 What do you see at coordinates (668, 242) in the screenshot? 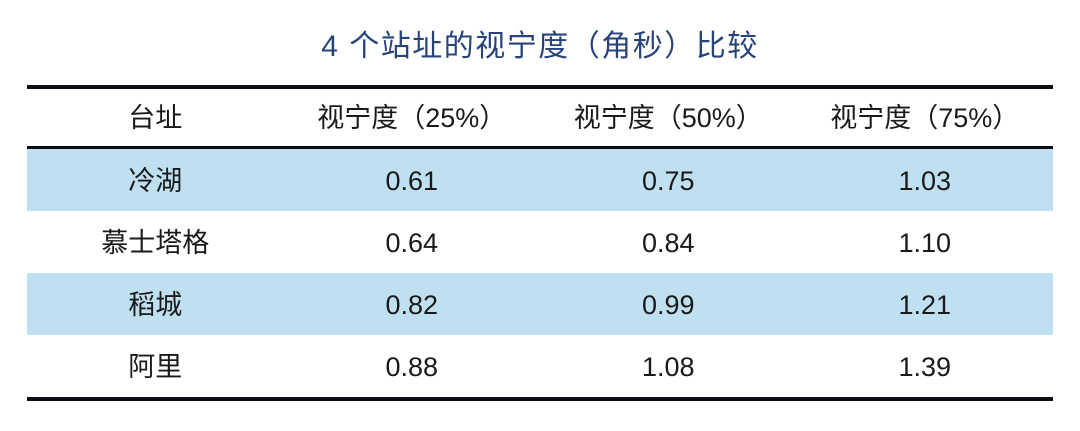
I see `seeing-50-value-cell: 0.84` at bounding box center [668, 242].